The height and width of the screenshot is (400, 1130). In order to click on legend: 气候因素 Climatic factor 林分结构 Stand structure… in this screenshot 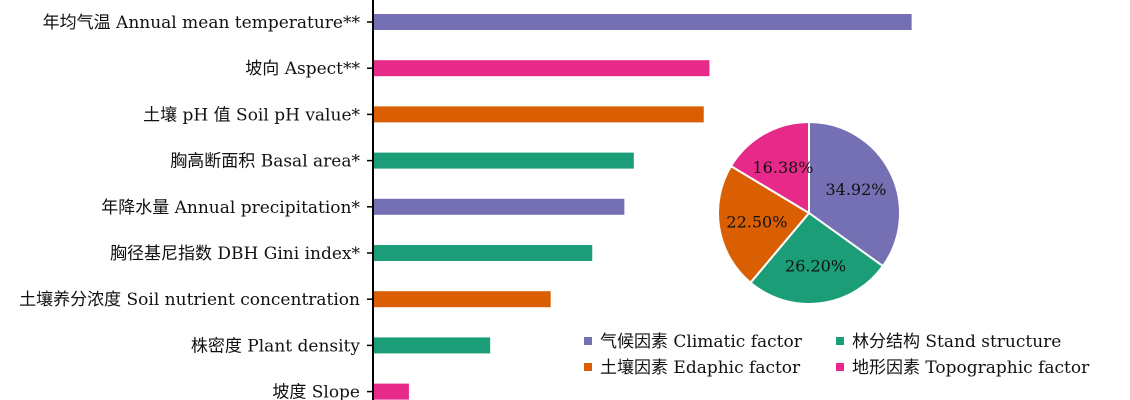, I will do `click(837, 355)`.